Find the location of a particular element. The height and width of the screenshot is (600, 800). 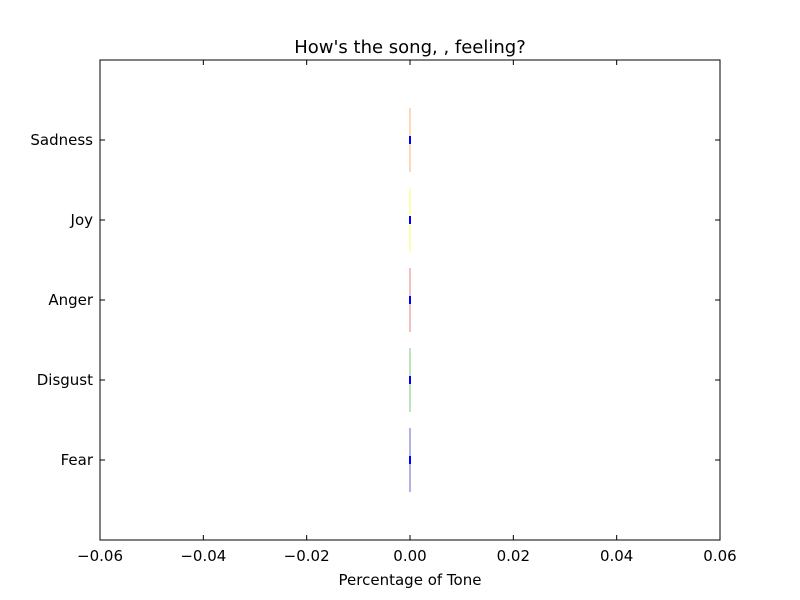

value-marker-anger is located at coordinates (410, 300).